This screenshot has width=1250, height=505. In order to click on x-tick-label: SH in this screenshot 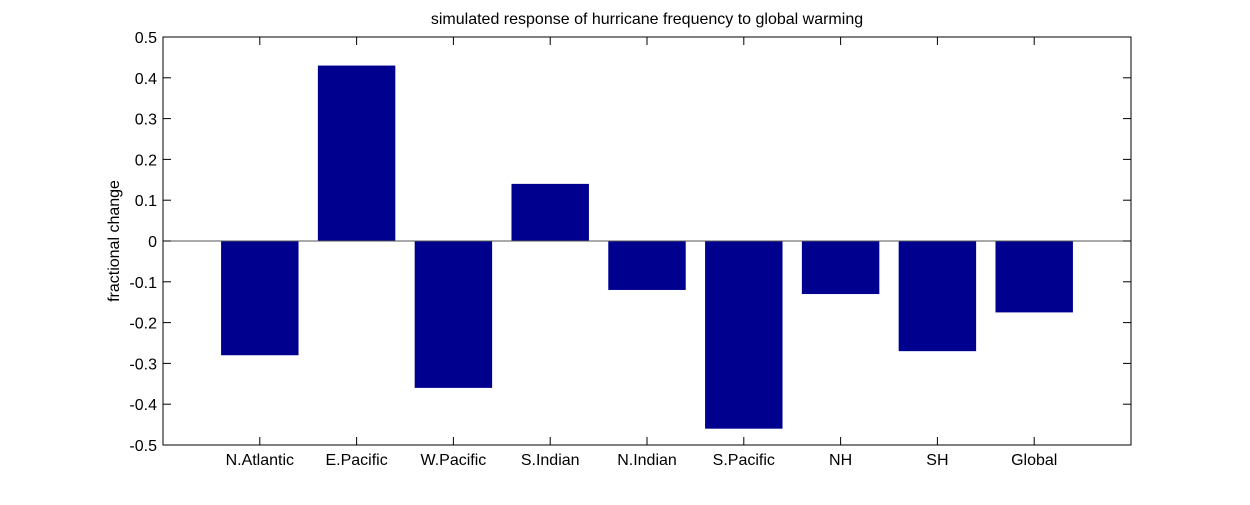, I will do `click(937, 460)`.